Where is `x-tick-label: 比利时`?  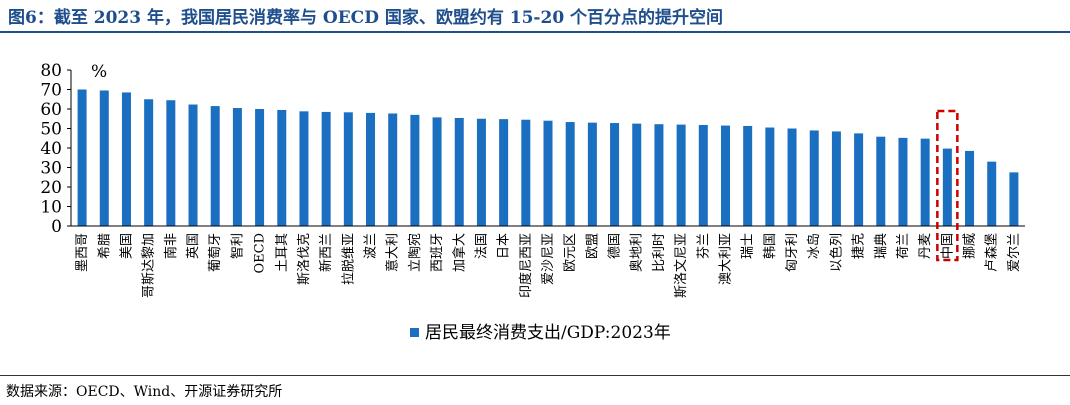 x-tick-label: 比利时 is located at coordinates (659, 252).